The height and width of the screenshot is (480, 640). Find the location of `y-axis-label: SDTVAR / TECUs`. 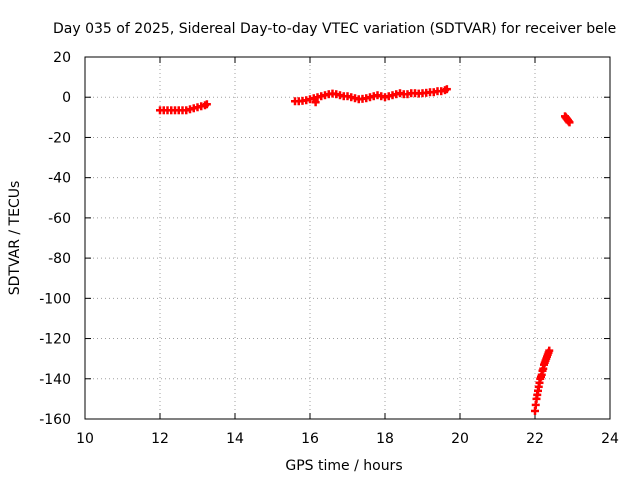

y-axis-label: SDTVAR / TECUs is located at coordinates (15, 238).